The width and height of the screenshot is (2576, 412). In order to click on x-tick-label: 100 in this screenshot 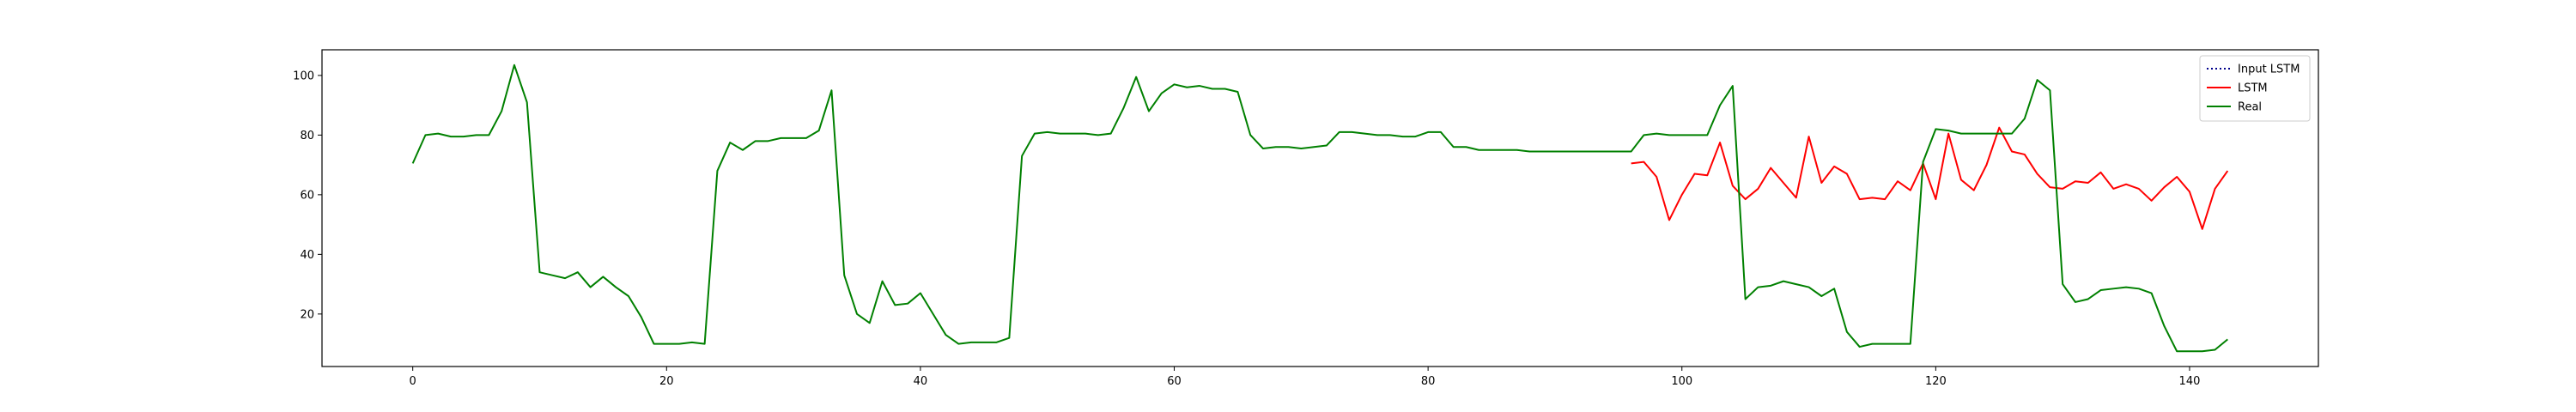, I will do `click(1682, 381)`.